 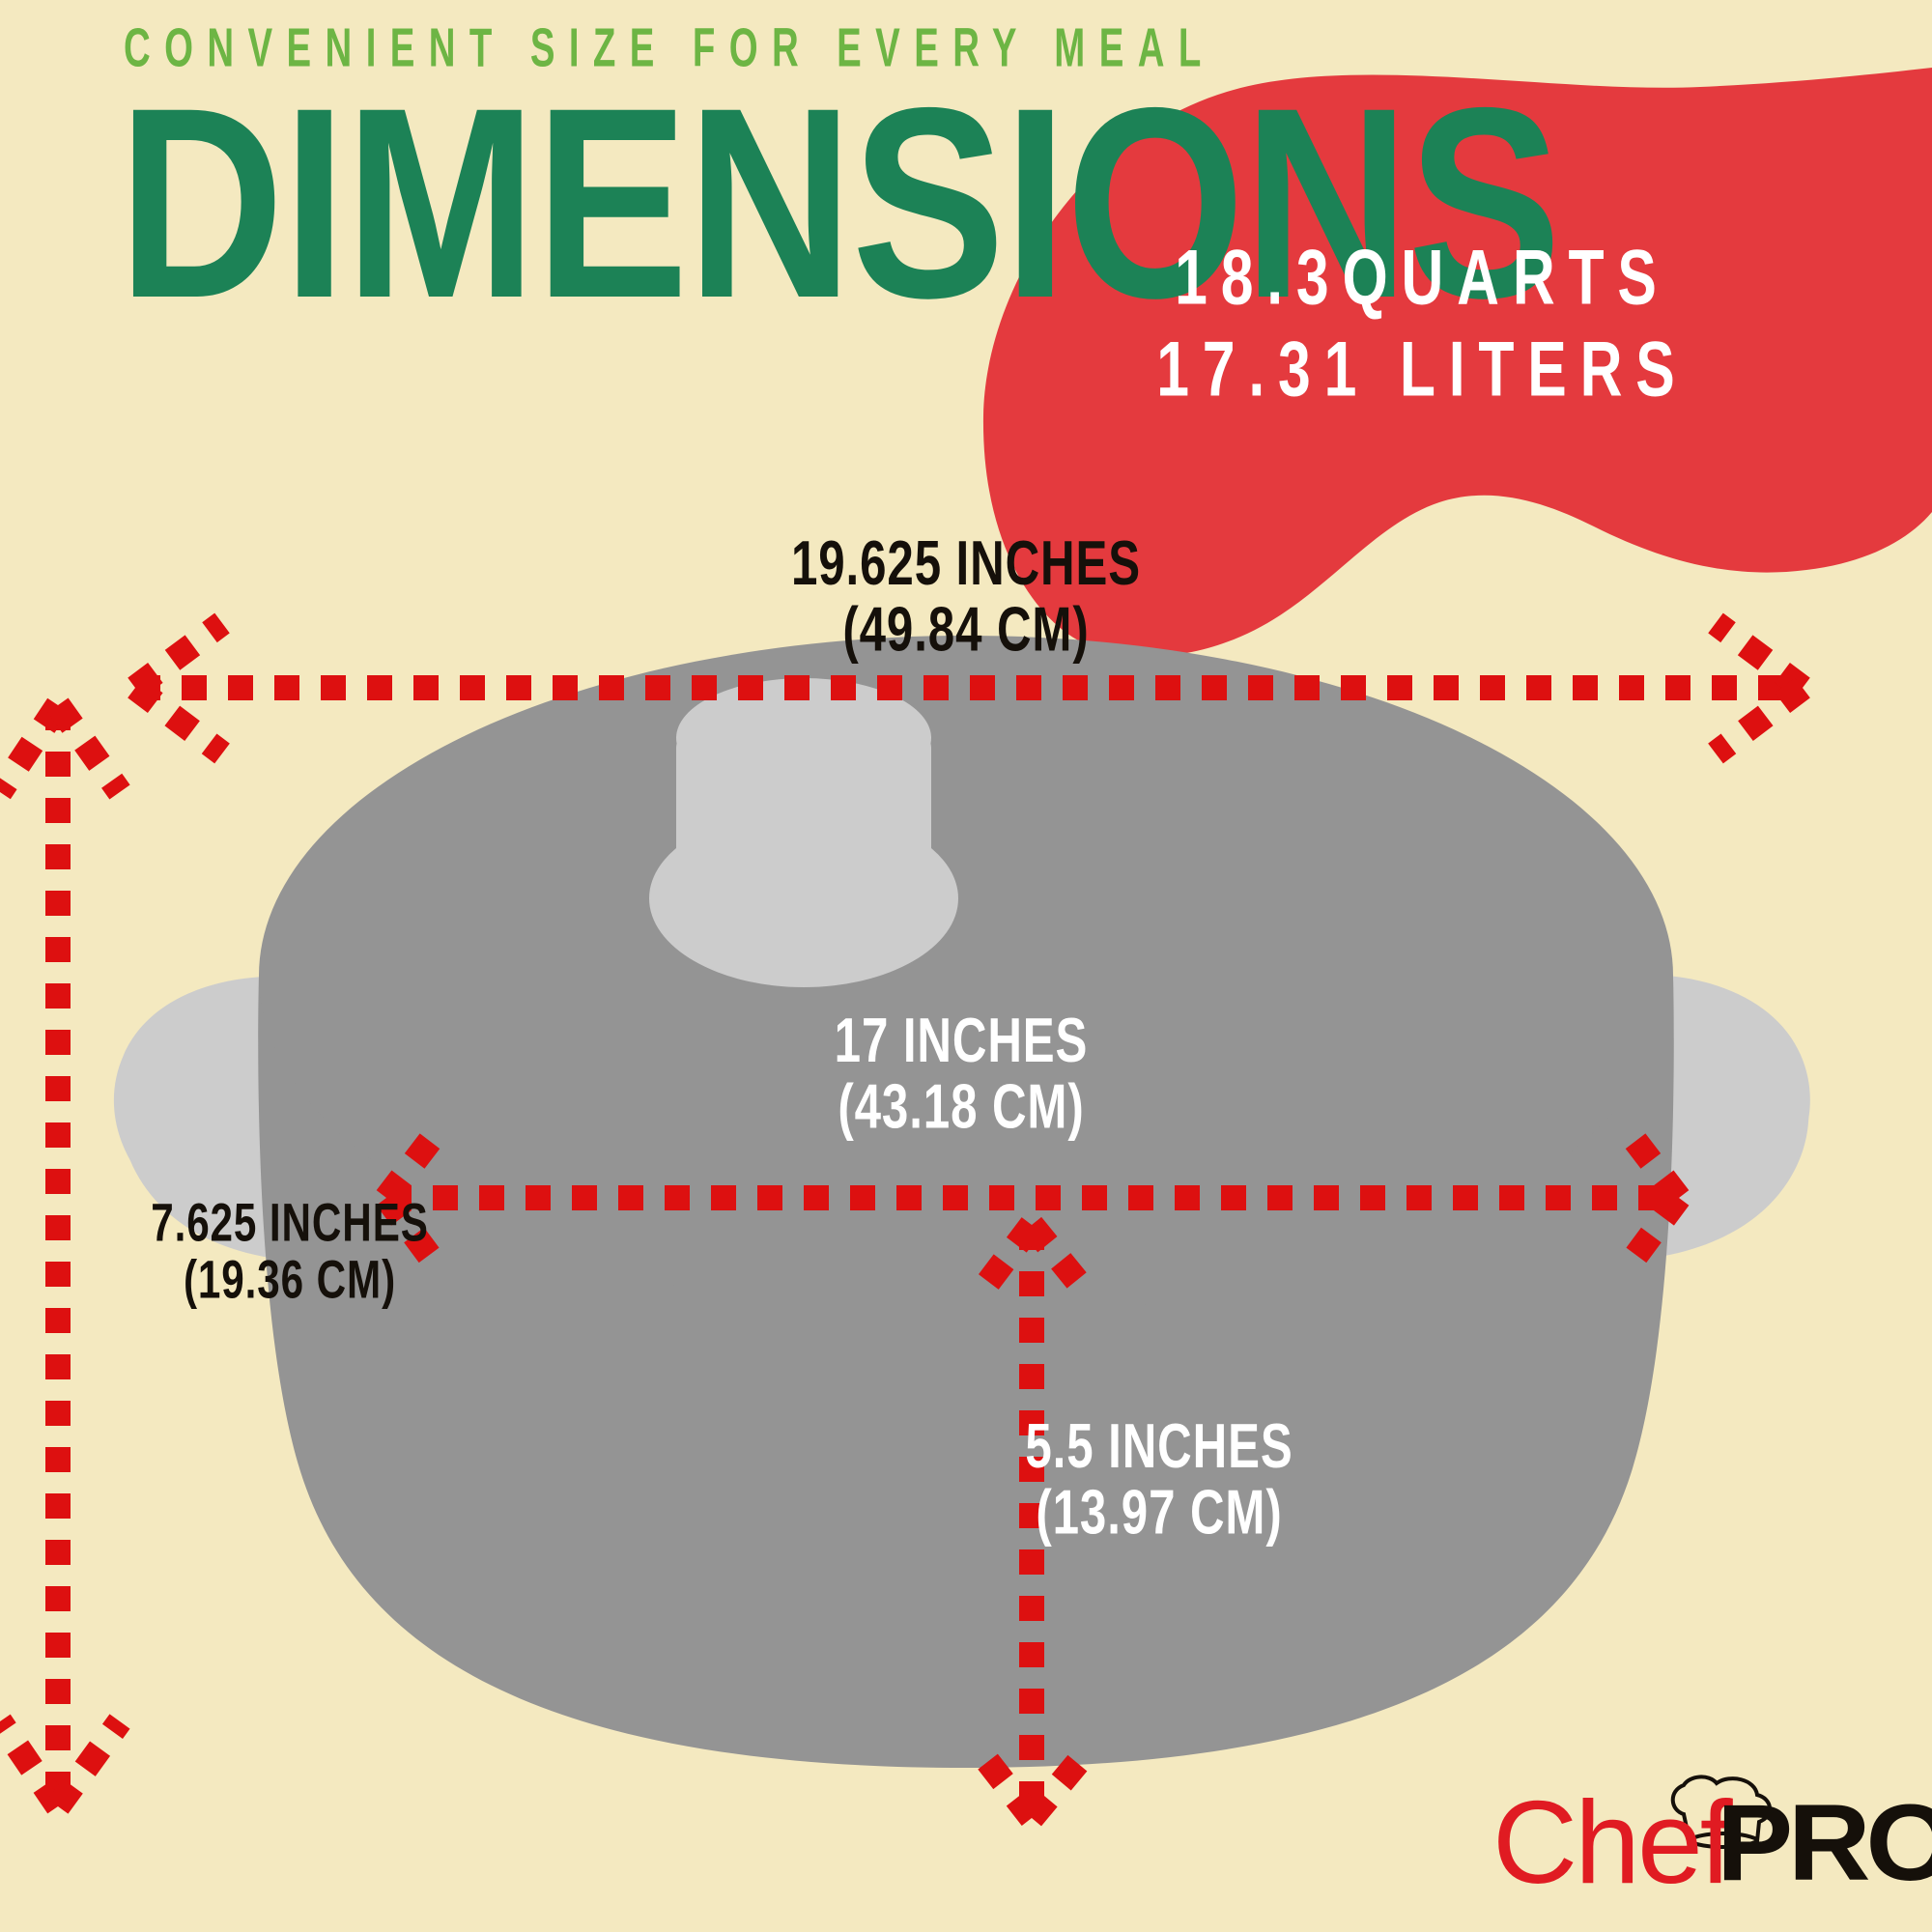 What do you see at coordinates (1033, 1521) in the screenshot?
I see `arrow-pot-depth` at bounding box center [1033, 1521].